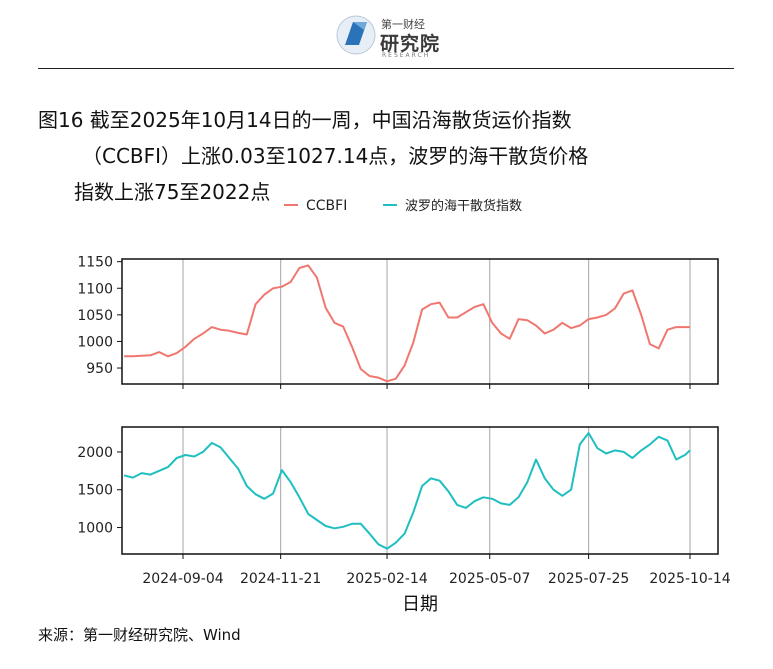 Image resolution: width=773 pixels, height=669 pixels. What do you see at coordinates (410, 44) in the screenshot?
I see `logo-text-main: 研究院` at bounding box center [410, 44].